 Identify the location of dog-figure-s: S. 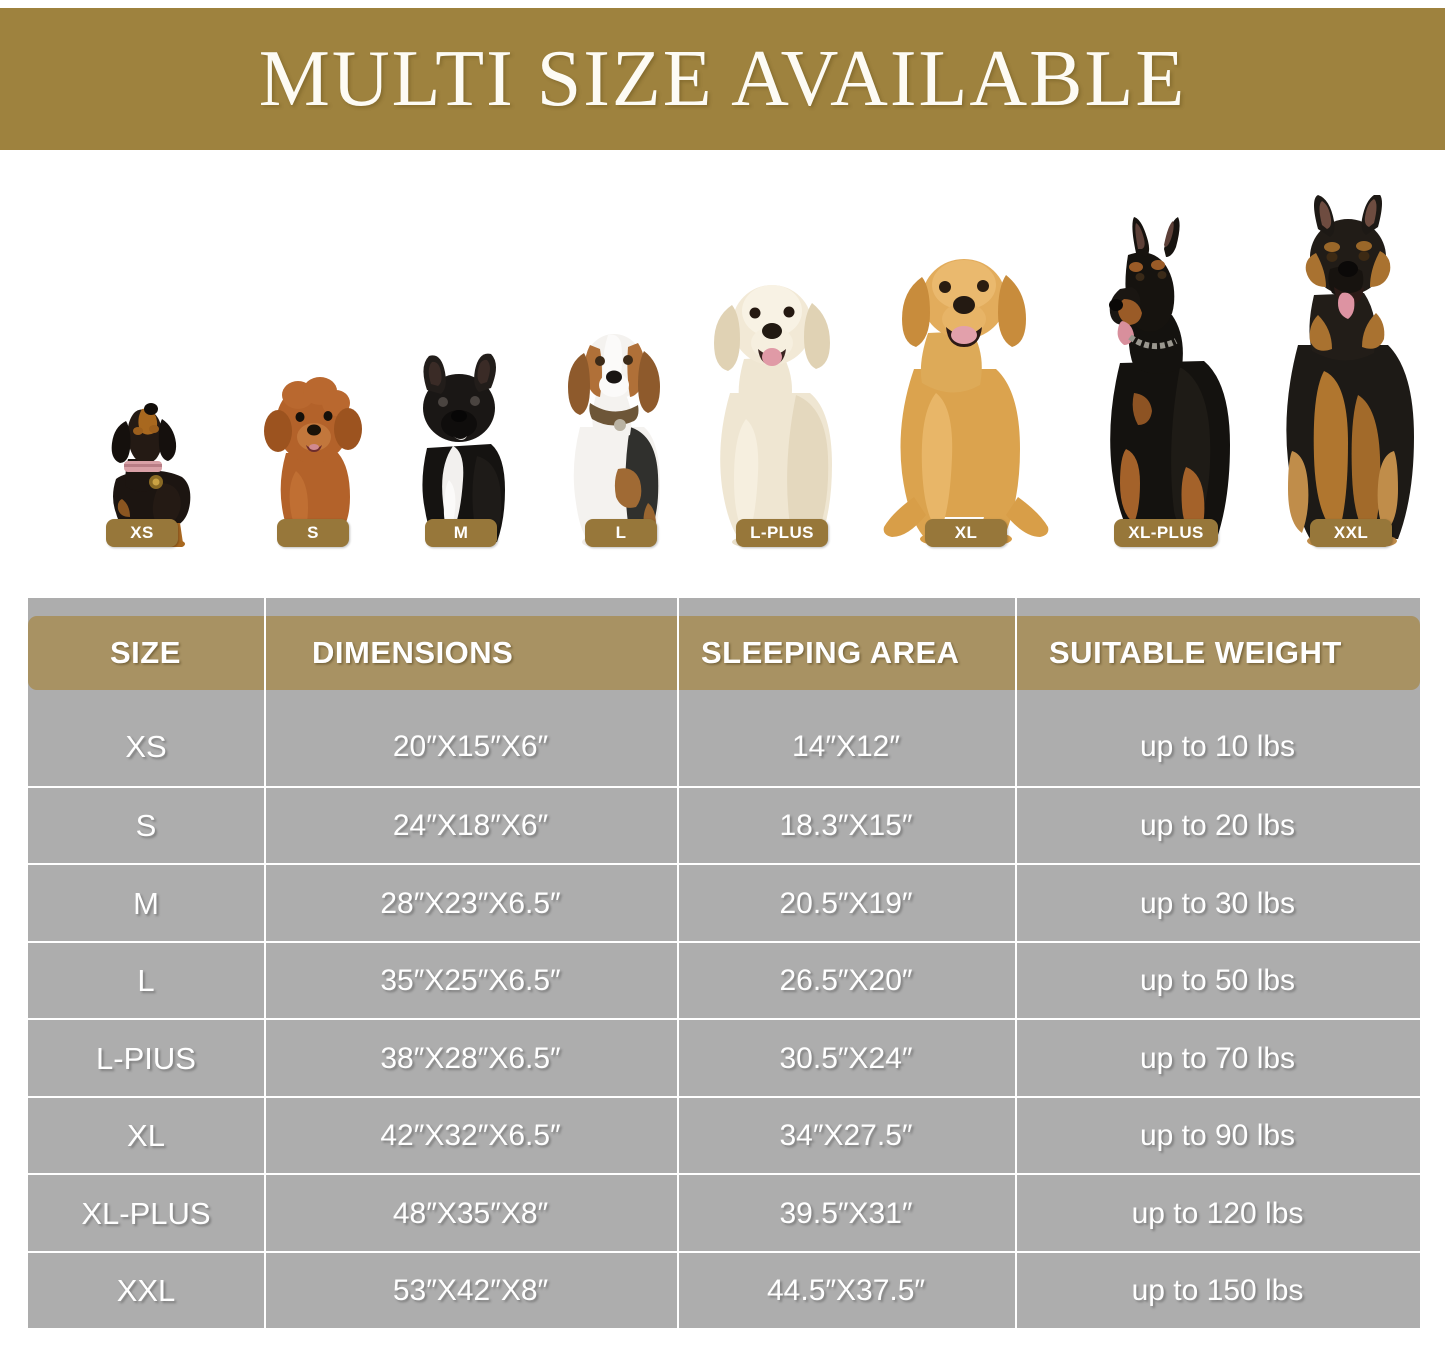
(313, 461).